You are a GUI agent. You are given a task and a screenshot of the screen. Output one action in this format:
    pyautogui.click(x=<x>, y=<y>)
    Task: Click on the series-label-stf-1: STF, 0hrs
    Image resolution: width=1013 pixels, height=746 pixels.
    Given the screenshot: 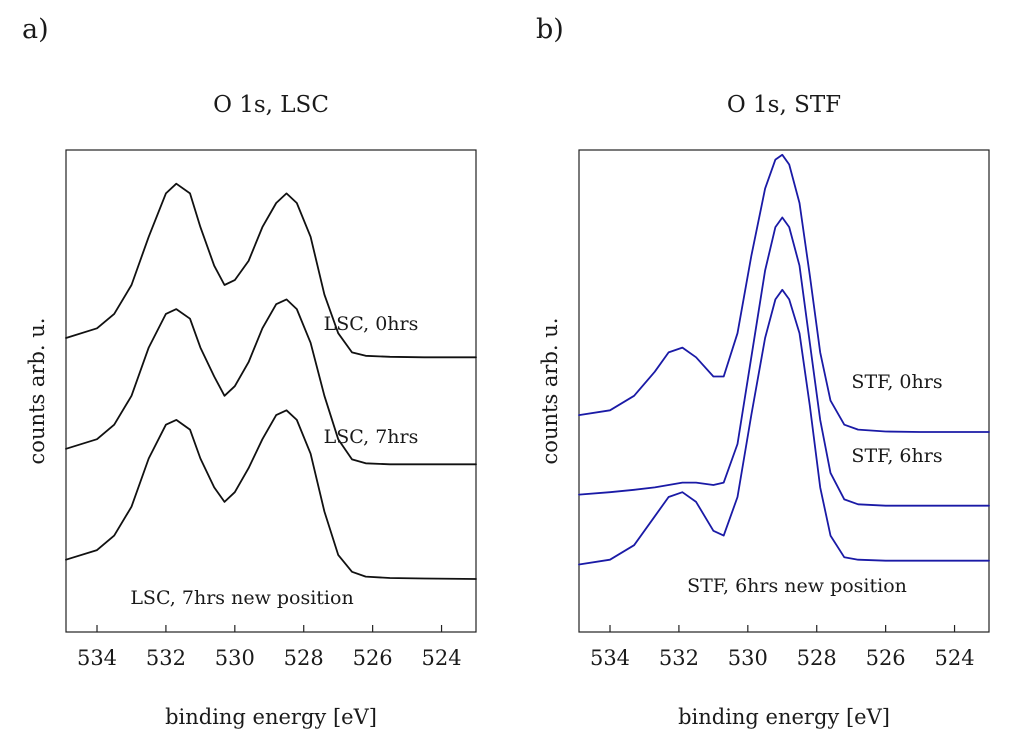 What is the action you would take?
    pyautogui.click(x=896, y=382)
    